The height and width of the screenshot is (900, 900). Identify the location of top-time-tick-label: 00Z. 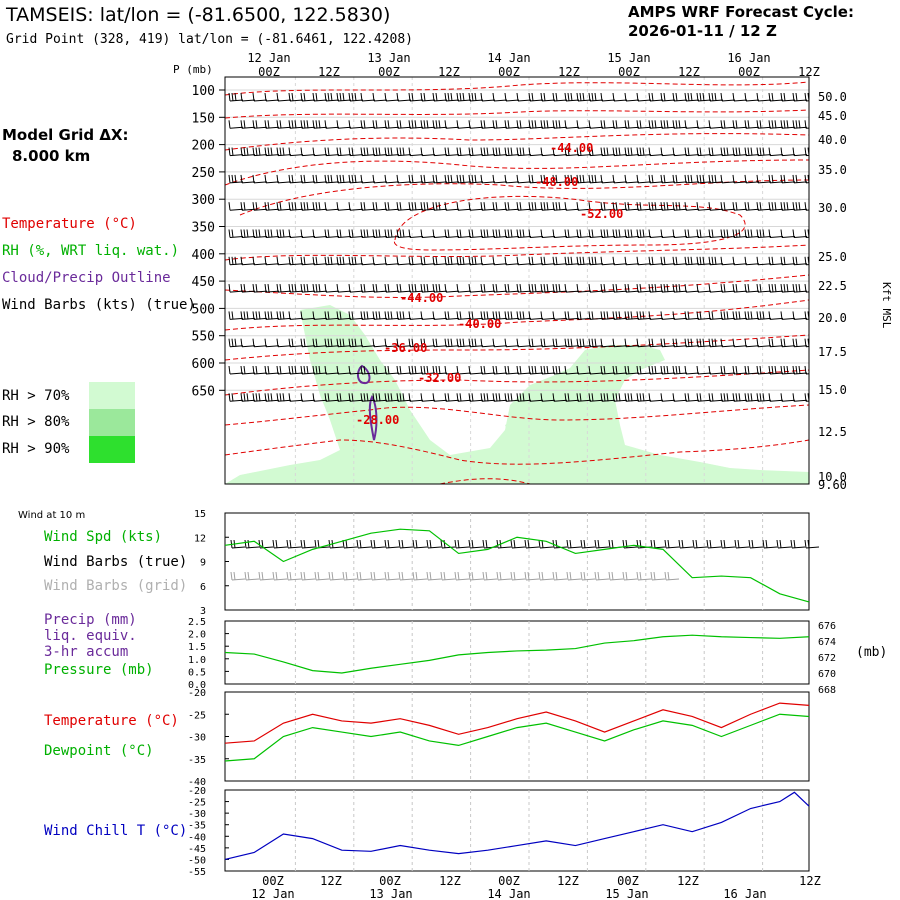
(509, 72).